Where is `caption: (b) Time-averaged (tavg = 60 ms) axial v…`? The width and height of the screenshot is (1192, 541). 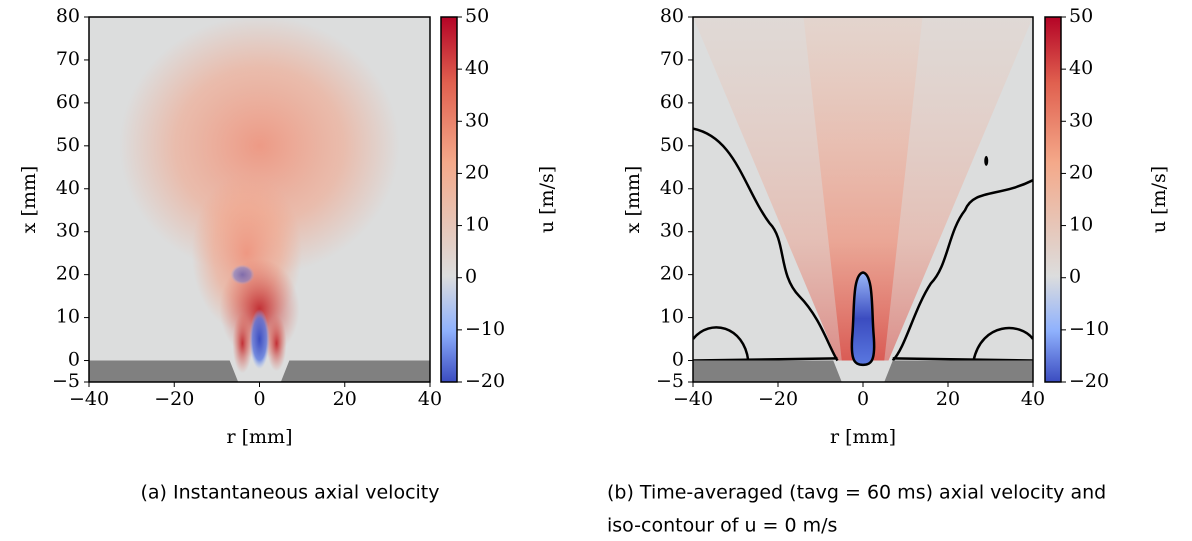 caption: (b) Time-averaged (tavg = 60 ms) axial v… is located at coordinates (856, 493).